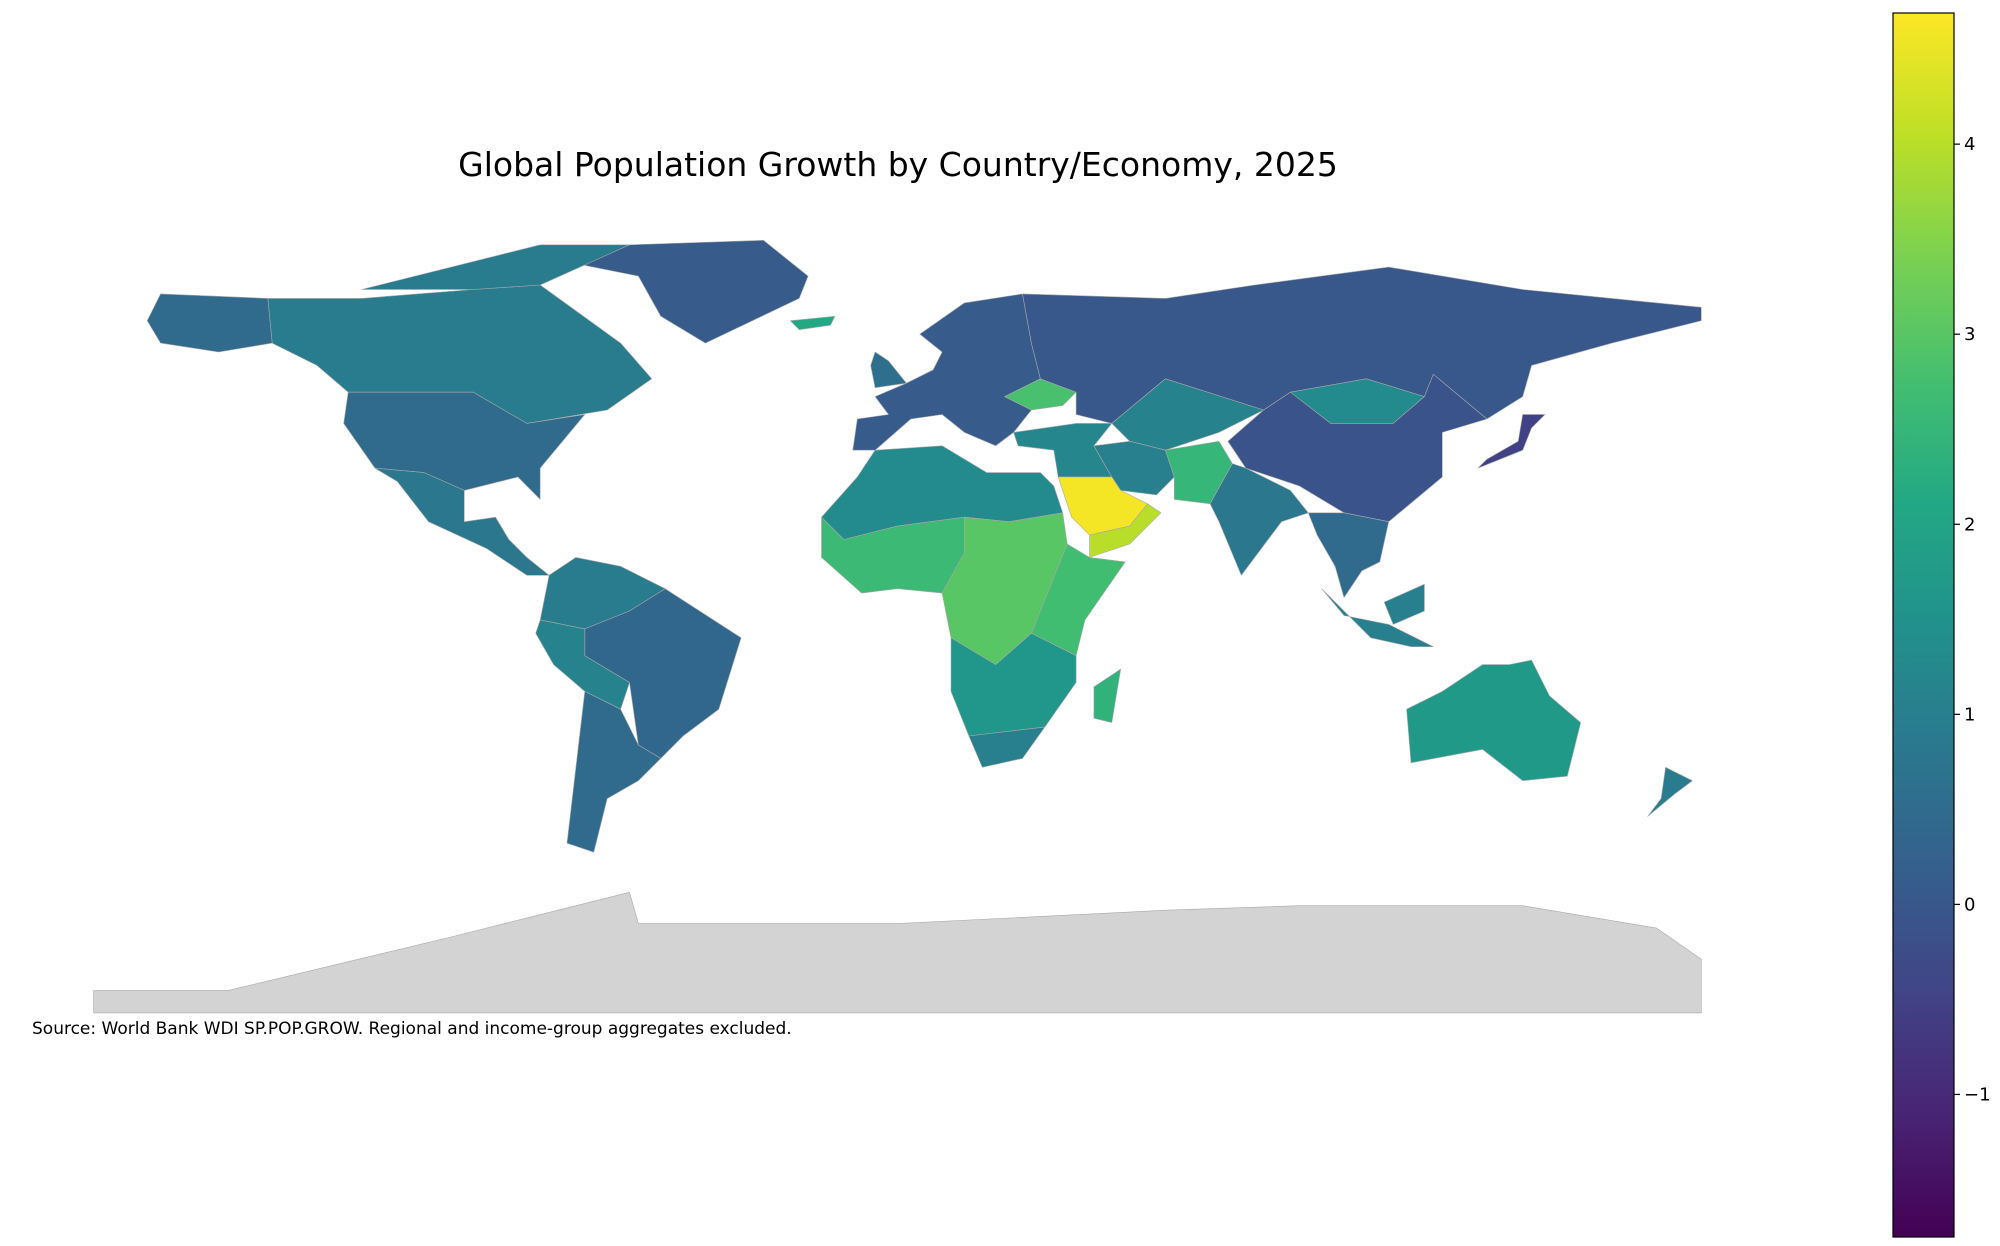  What do you see at coordinates (1977, 1094) in the screenshot?
I see `colorbar-tick-label: −1` at bounding box center [1977, 1094].